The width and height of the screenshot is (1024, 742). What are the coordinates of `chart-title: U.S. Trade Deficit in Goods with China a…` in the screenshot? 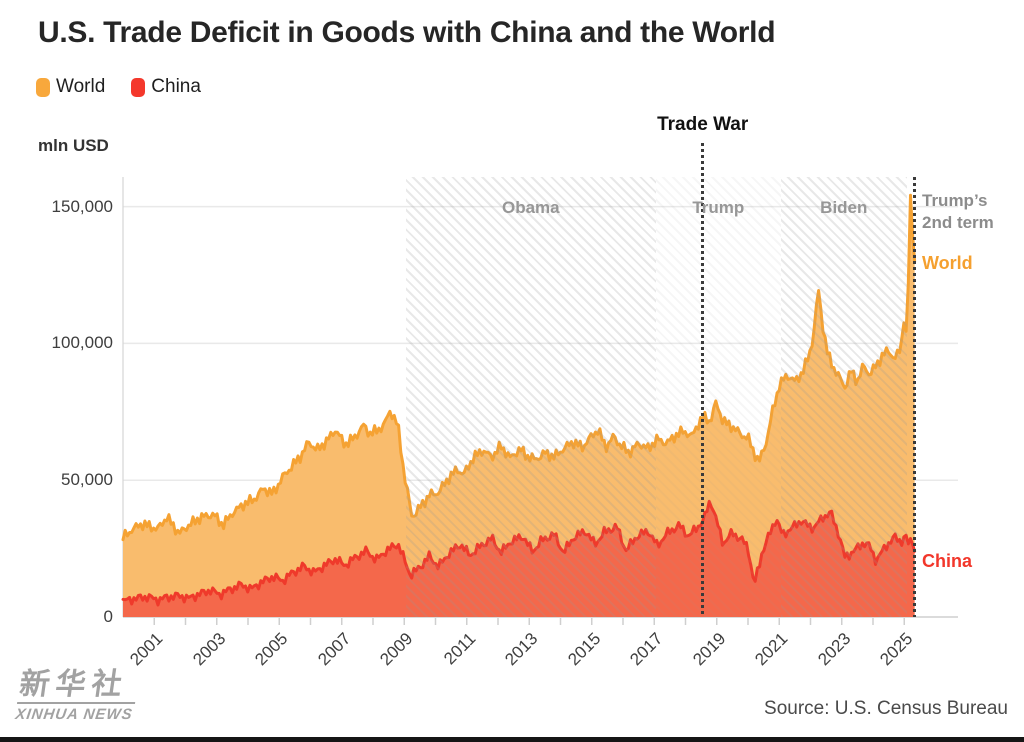 It's located at (407, 32).